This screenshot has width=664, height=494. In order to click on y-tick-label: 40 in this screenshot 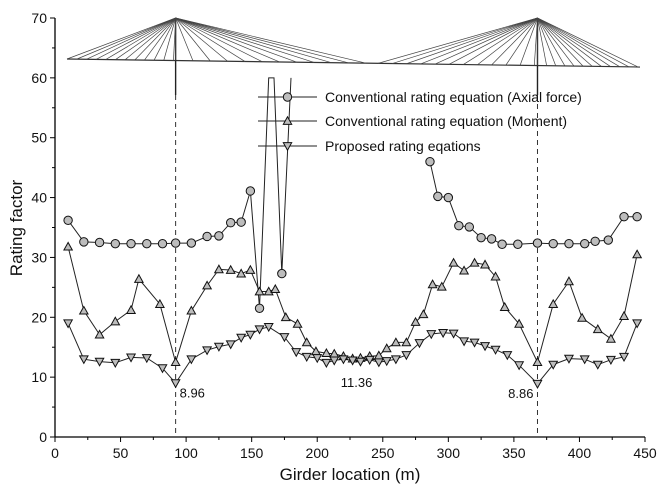, I will do `click(39, 198)`.